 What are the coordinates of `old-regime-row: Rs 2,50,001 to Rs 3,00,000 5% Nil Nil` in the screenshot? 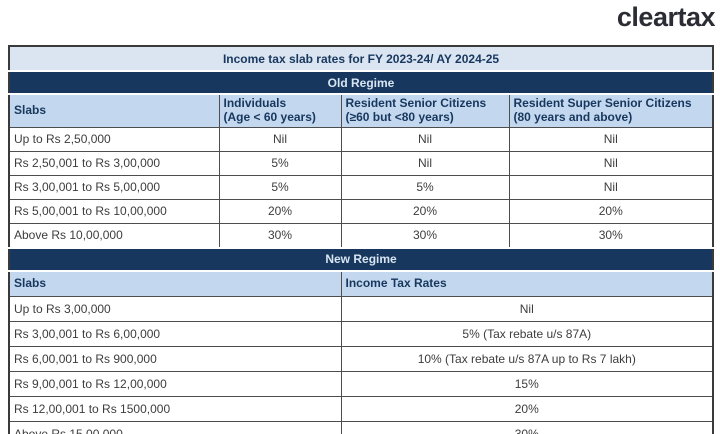 It's located at (361, 163).